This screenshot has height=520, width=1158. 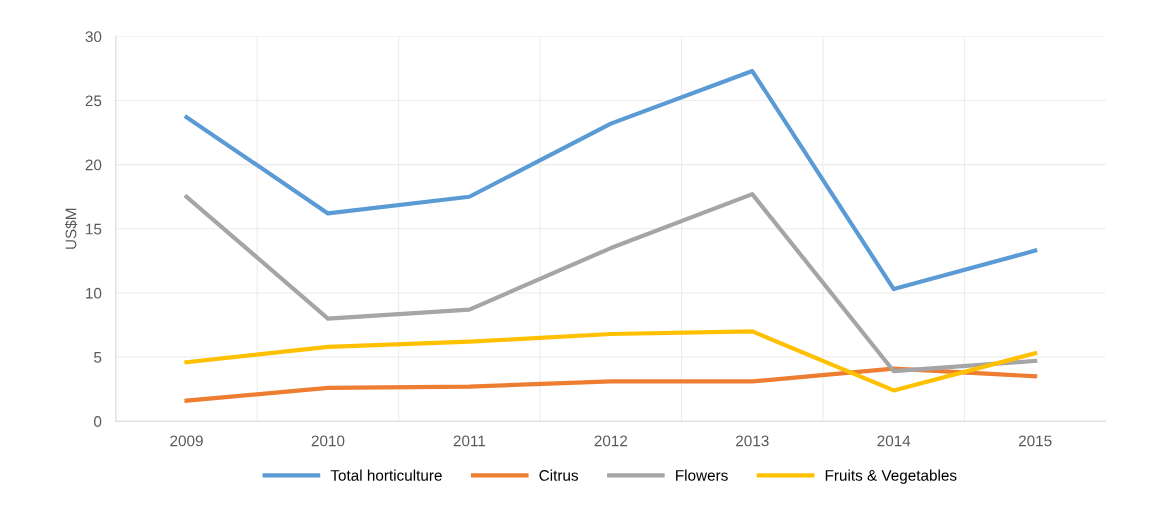 I want to click on x-tick-label: 2009, so click(x=186, y=441).